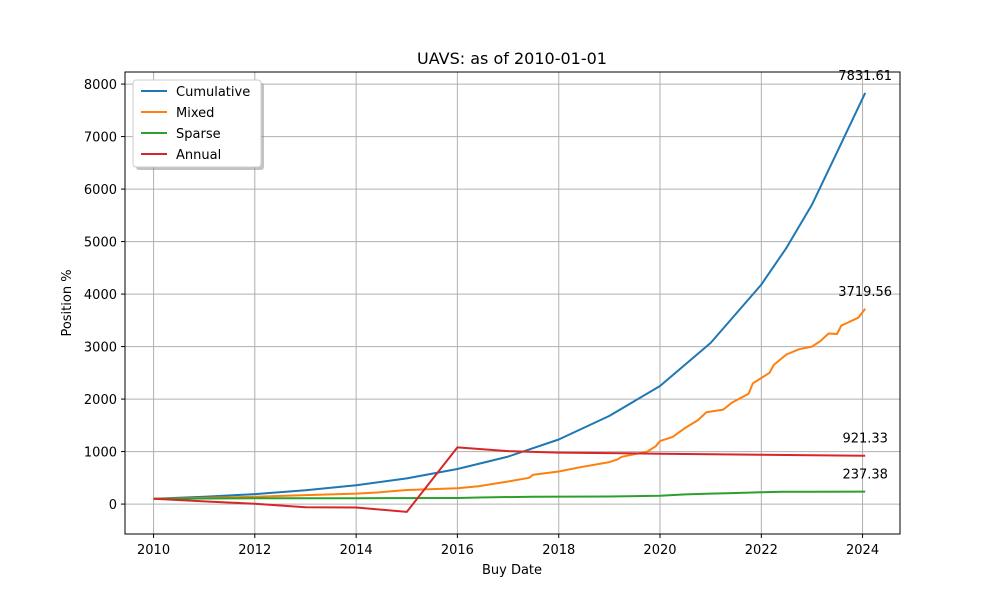 Image resolution: width=1000 pixels, height=600 pixels. Describe the element at coordinates (509, 479) in the screenshot. I see `series-line-annual` at that location.